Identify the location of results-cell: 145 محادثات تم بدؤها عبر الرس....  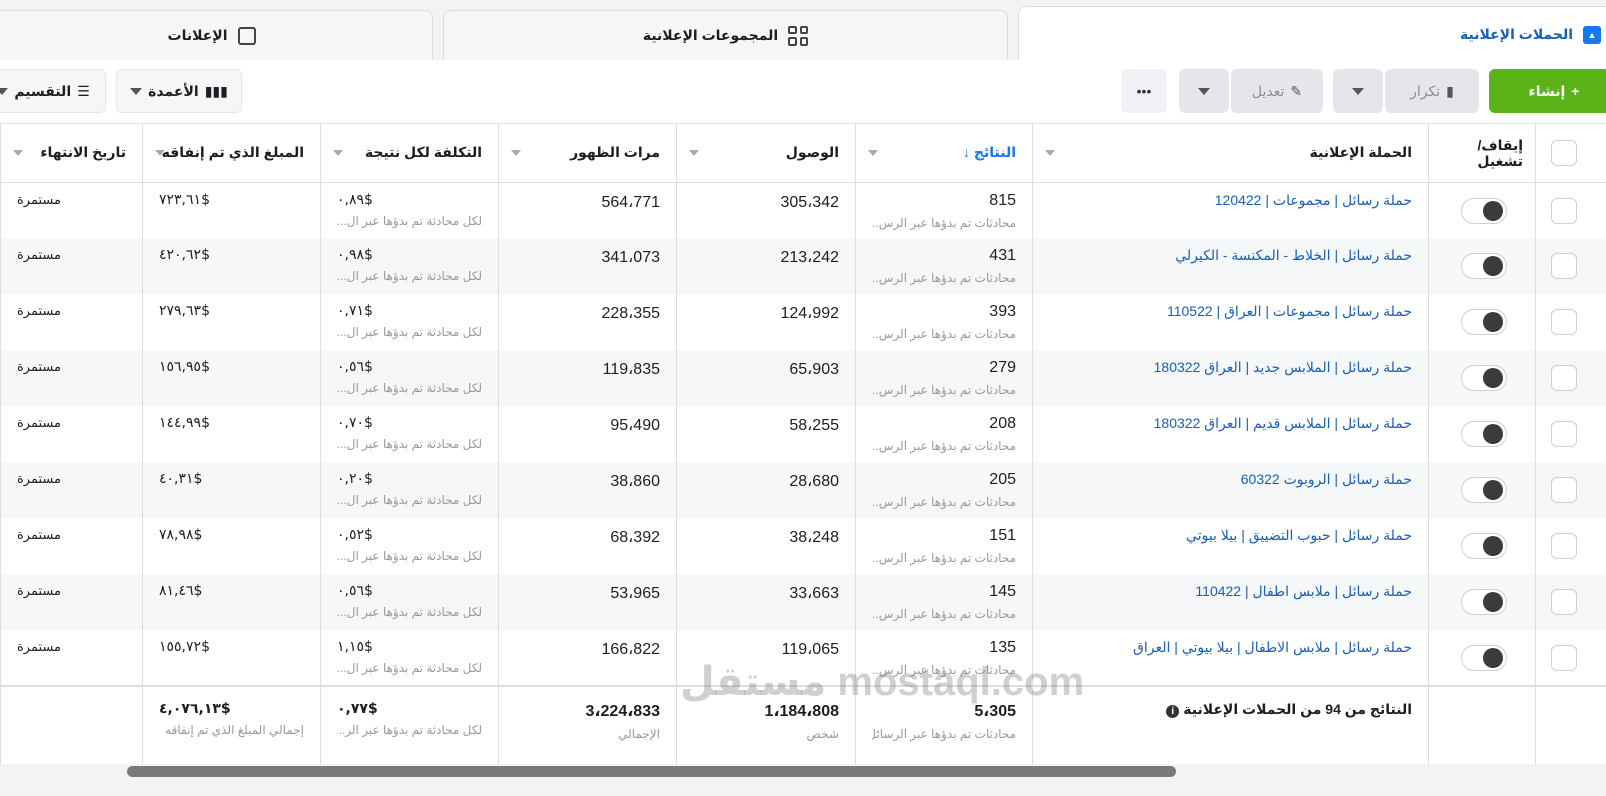
(944, 602).